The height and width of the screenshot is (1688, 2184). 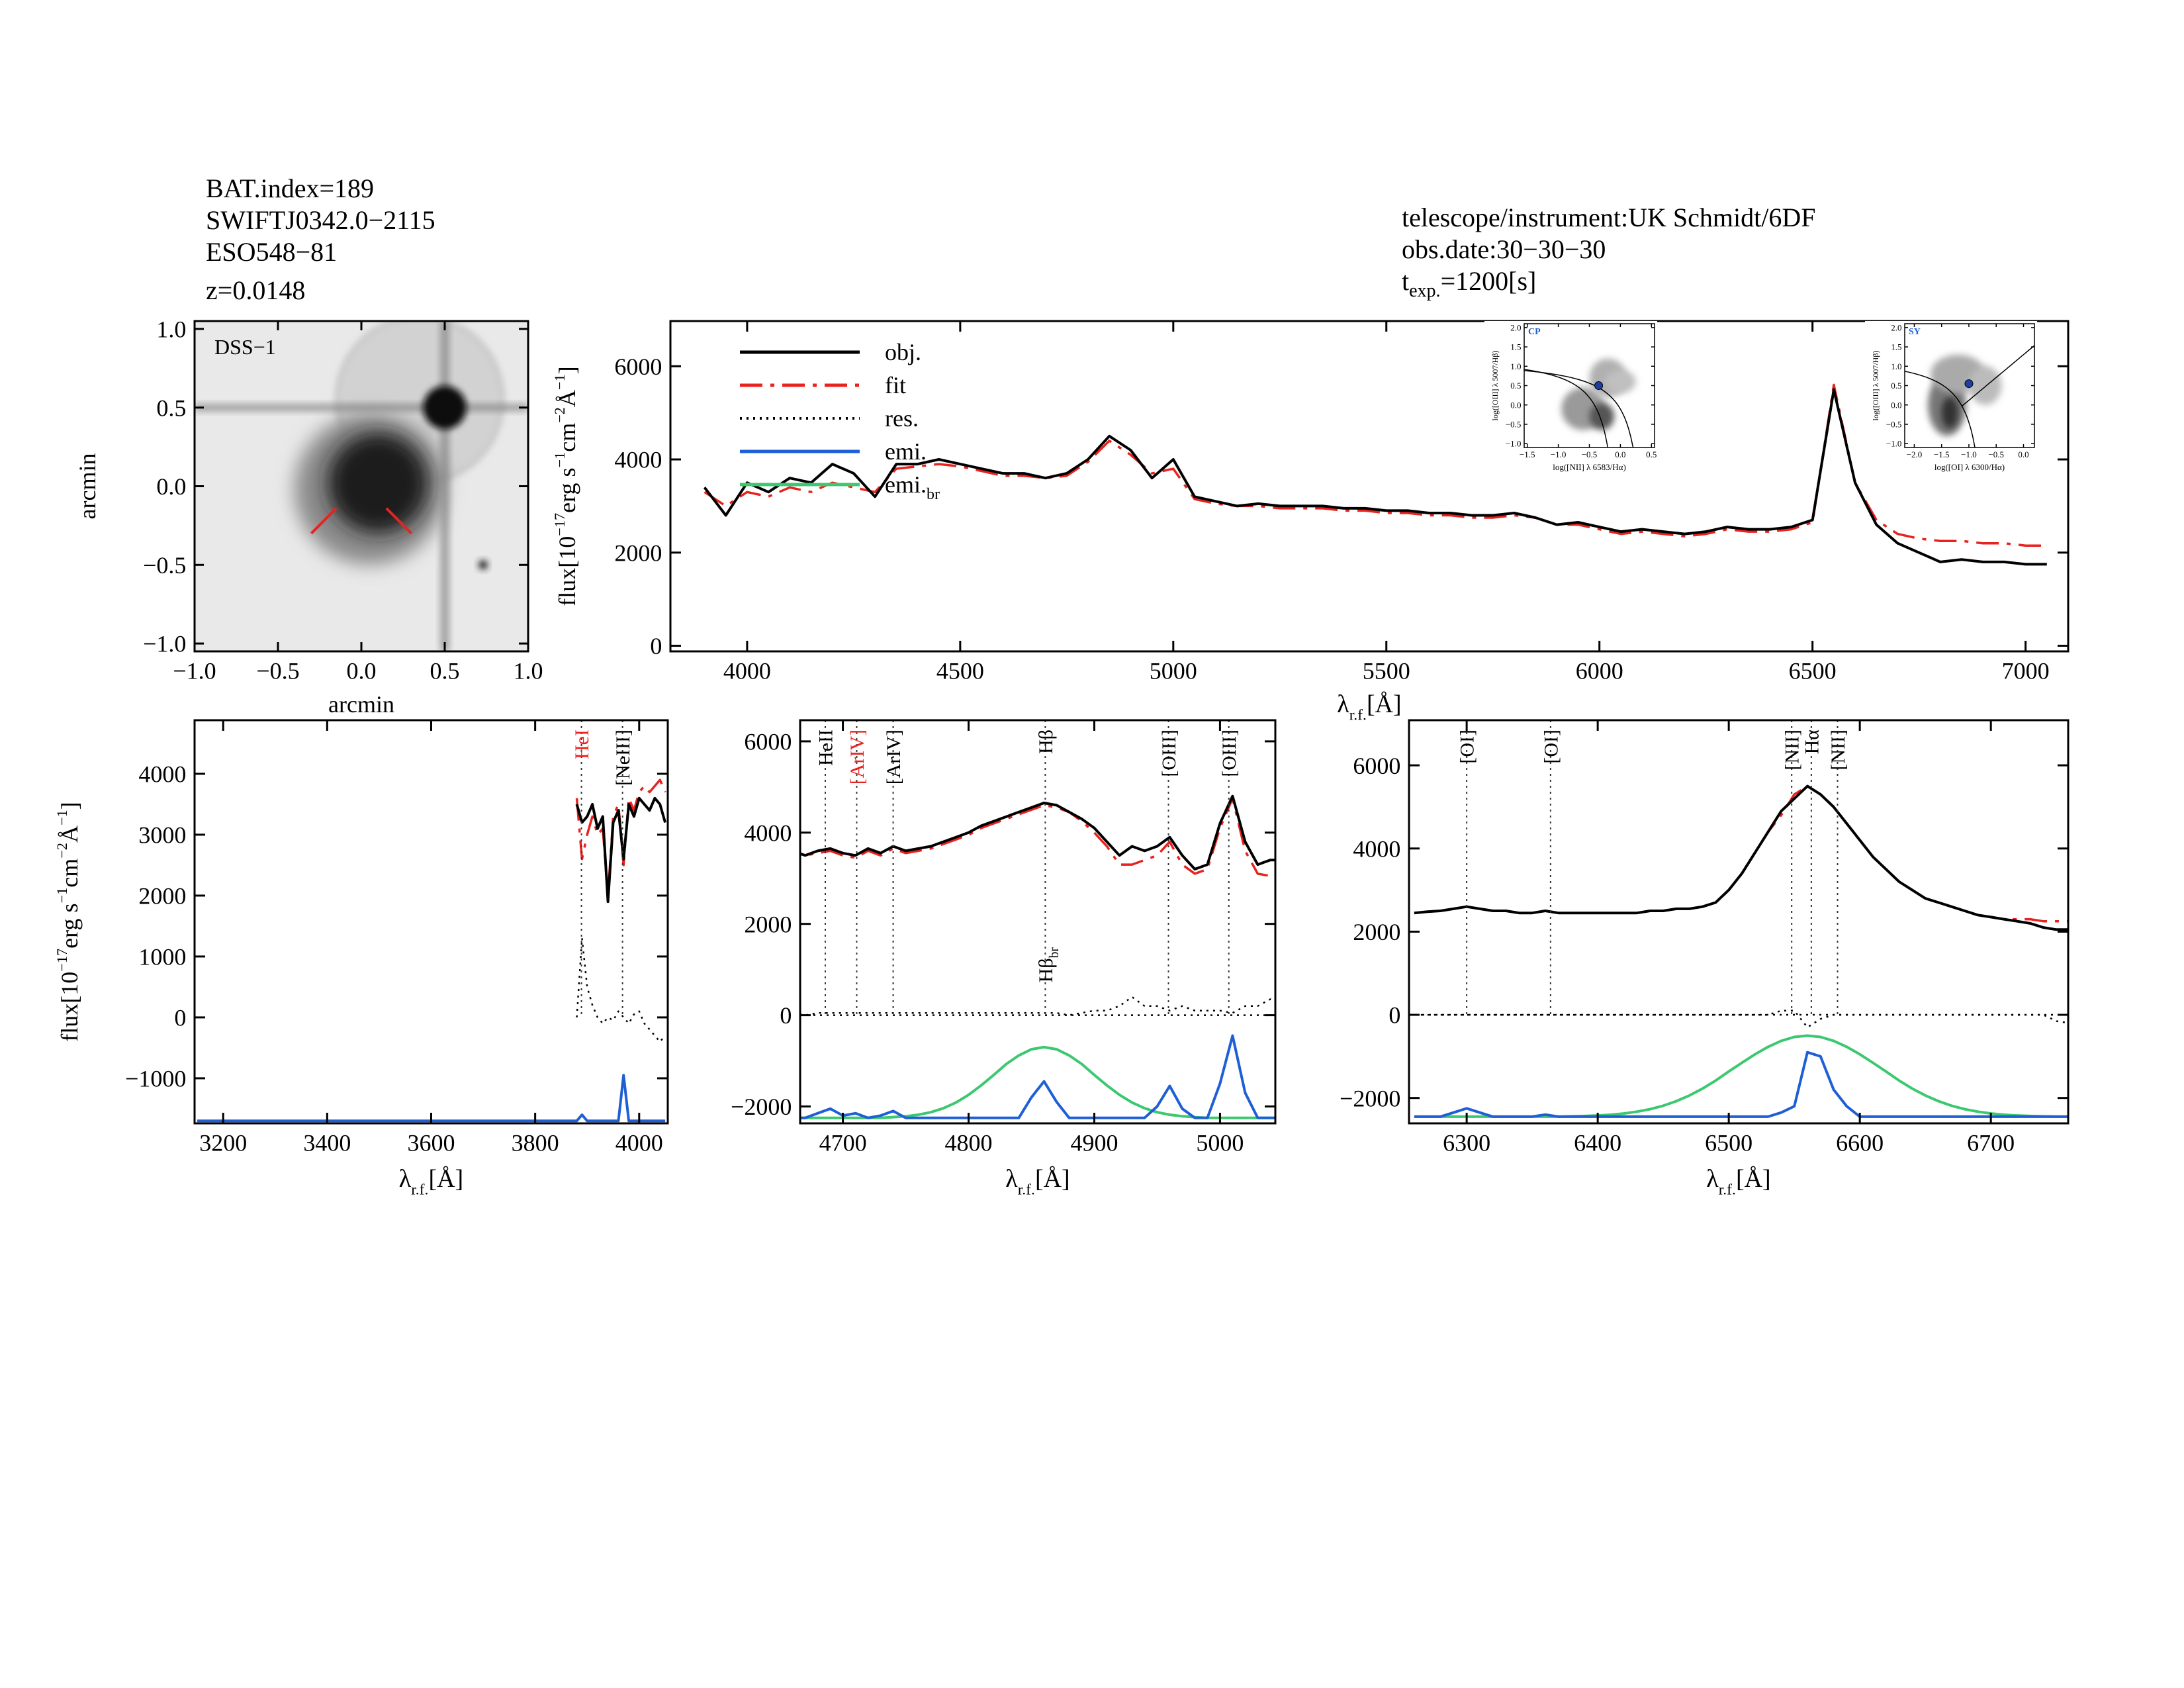 I want to click on label-part: ], so click(x=69, y=806).